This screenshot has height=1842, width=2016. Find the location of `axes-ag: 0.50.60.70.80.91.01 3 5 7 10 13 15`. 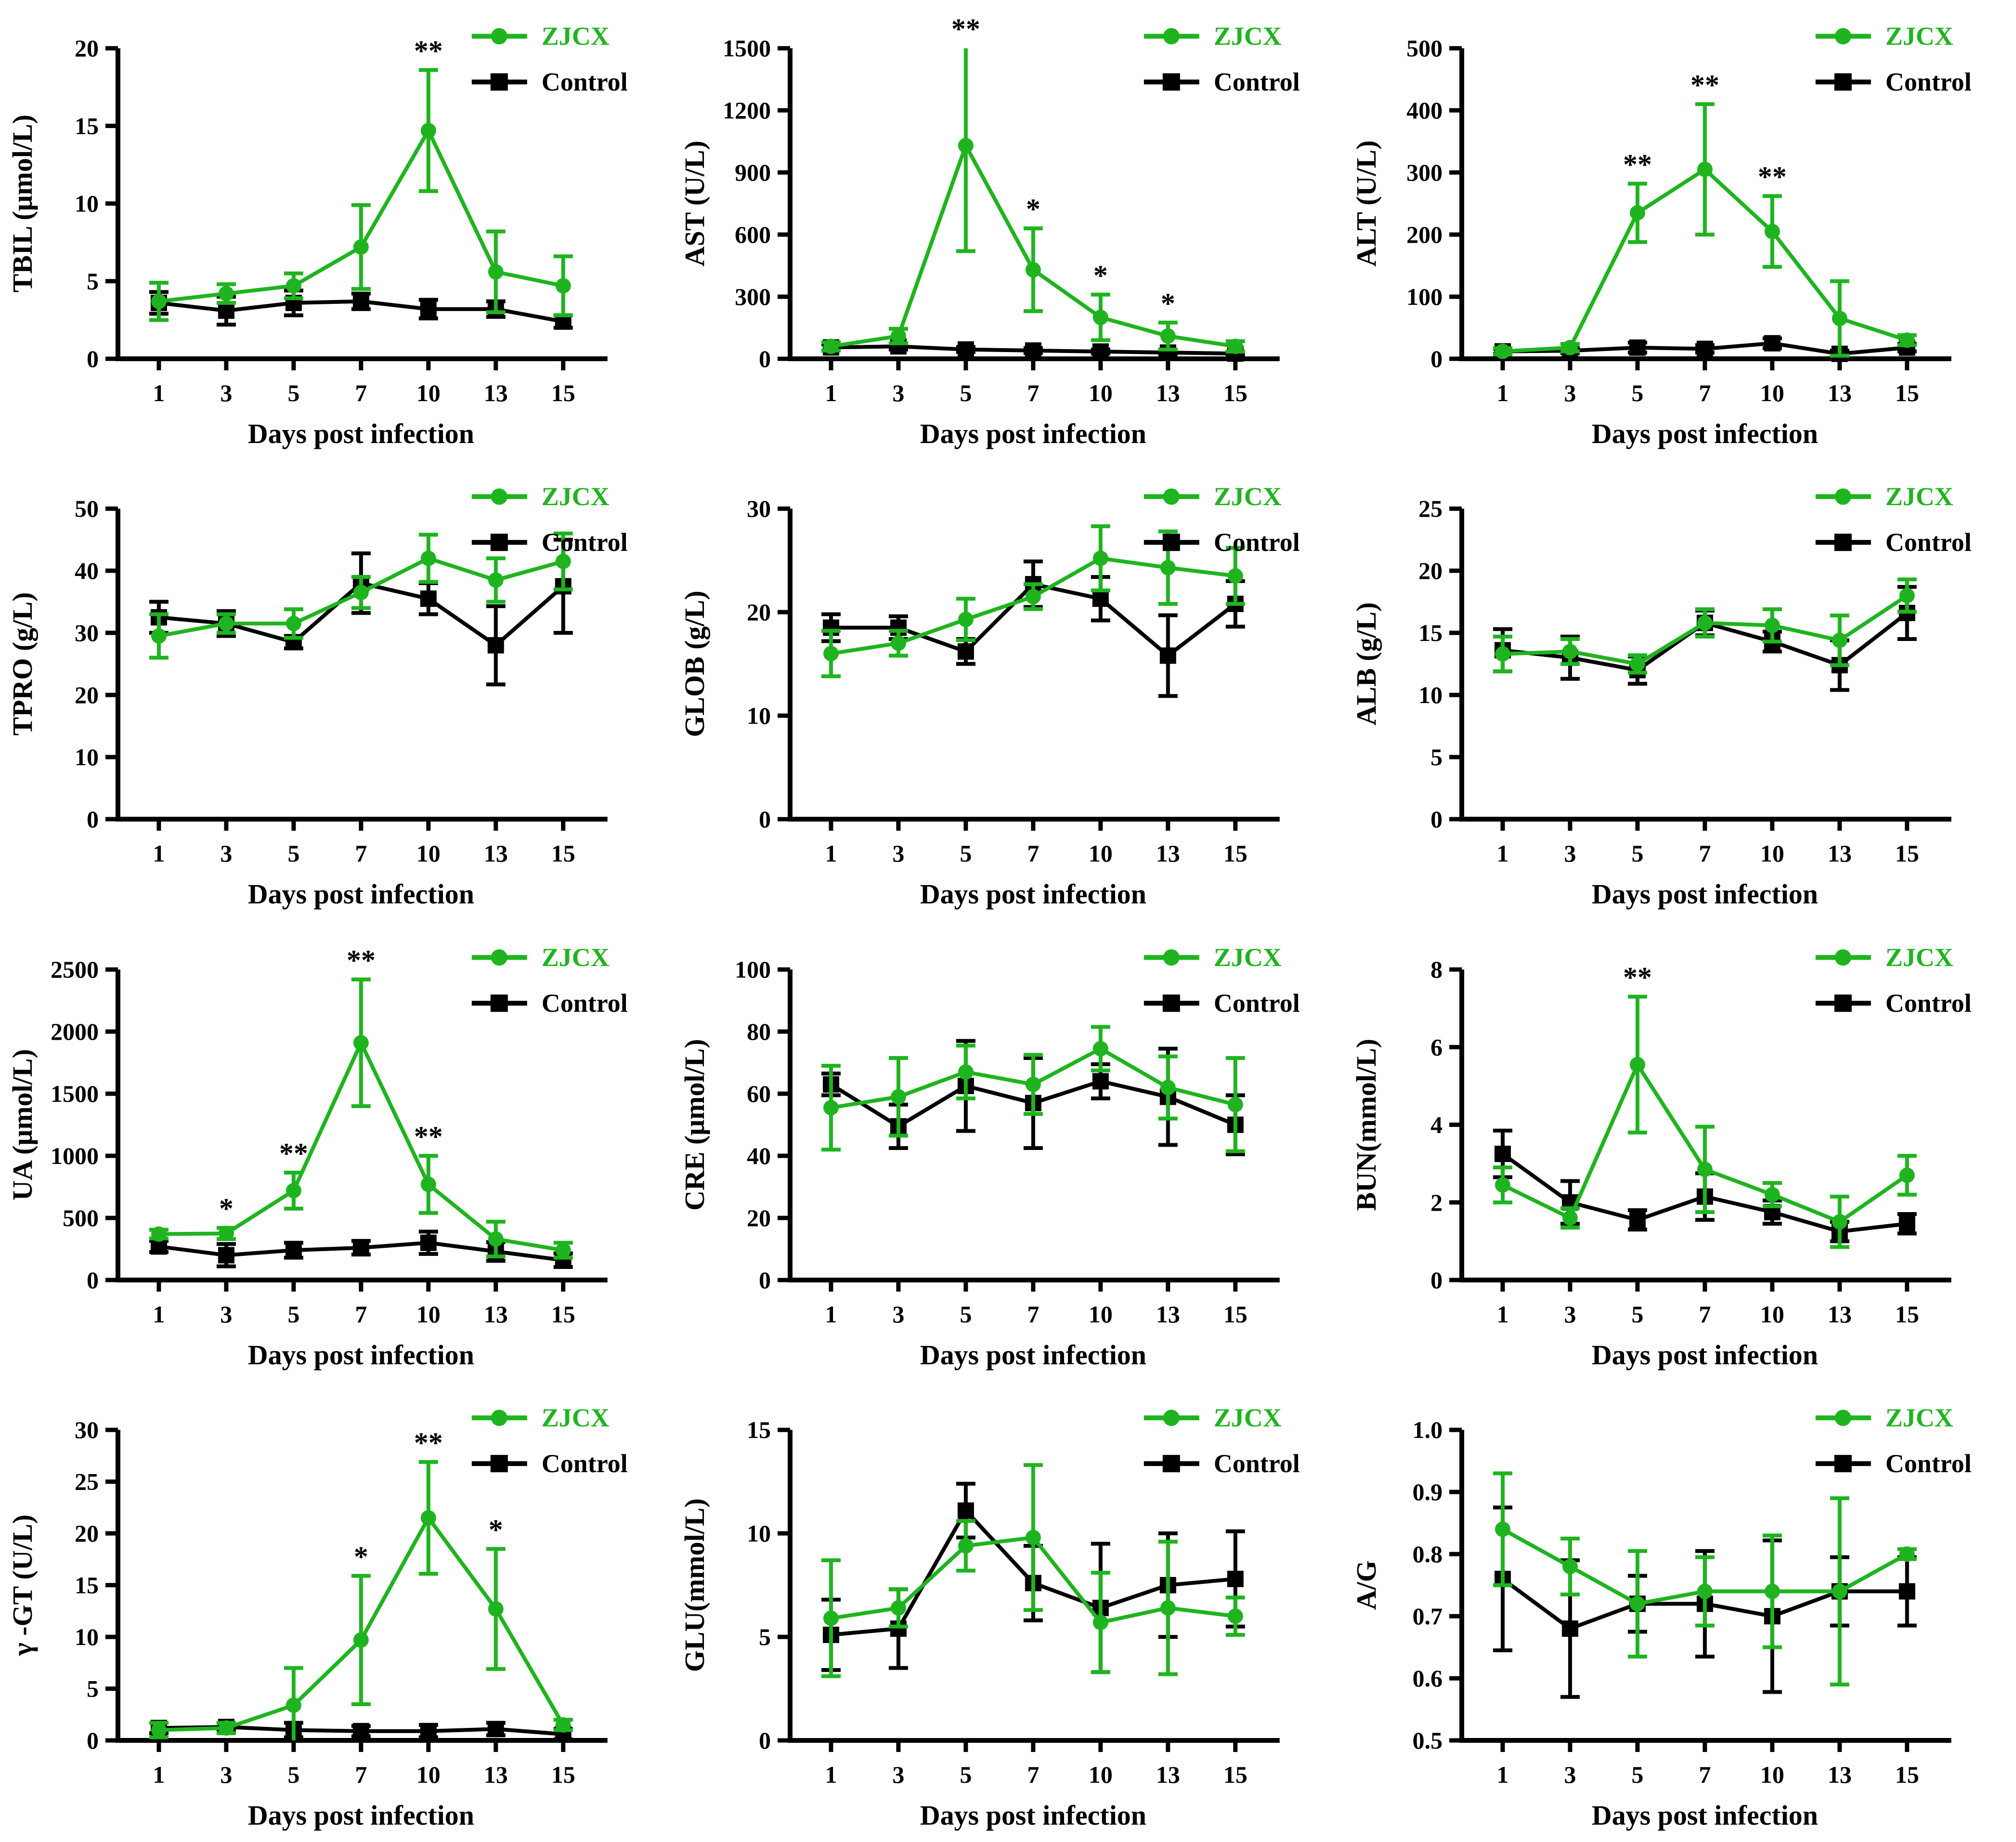

axes-ag: 0.50.60.70.80.91.01 3 5 7 10 13 15 is located at coordinates (1682, 1602).